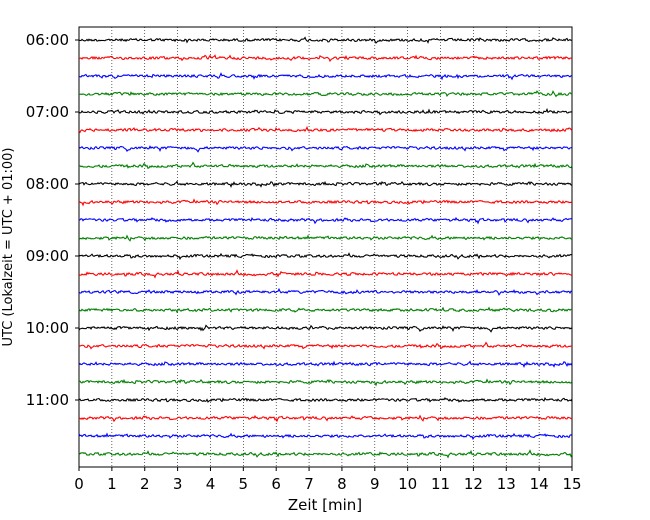 The width and height of the screenshot is (650, 520). I want to click on x-tick-label: 5, so click(244, 484).